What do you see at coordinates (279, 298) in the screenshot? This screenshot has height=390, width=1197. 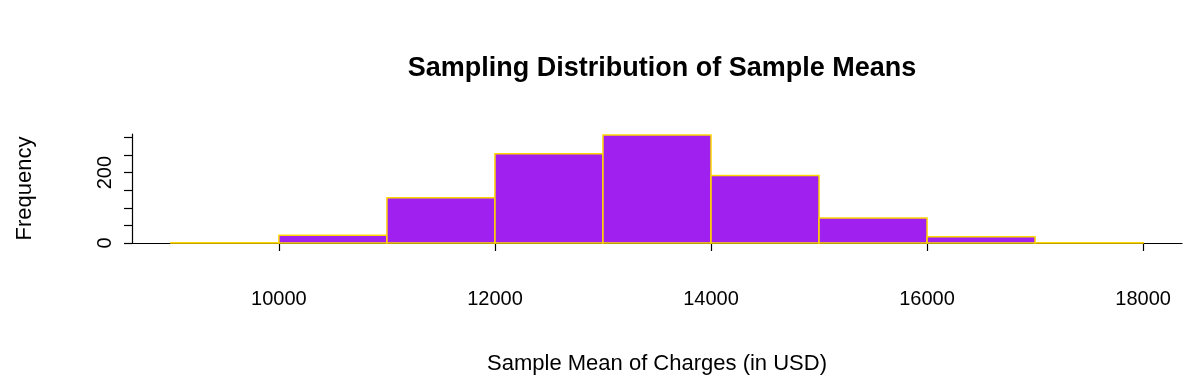 I see `x-tick-label: 10000` at bounding box center [279, 298].